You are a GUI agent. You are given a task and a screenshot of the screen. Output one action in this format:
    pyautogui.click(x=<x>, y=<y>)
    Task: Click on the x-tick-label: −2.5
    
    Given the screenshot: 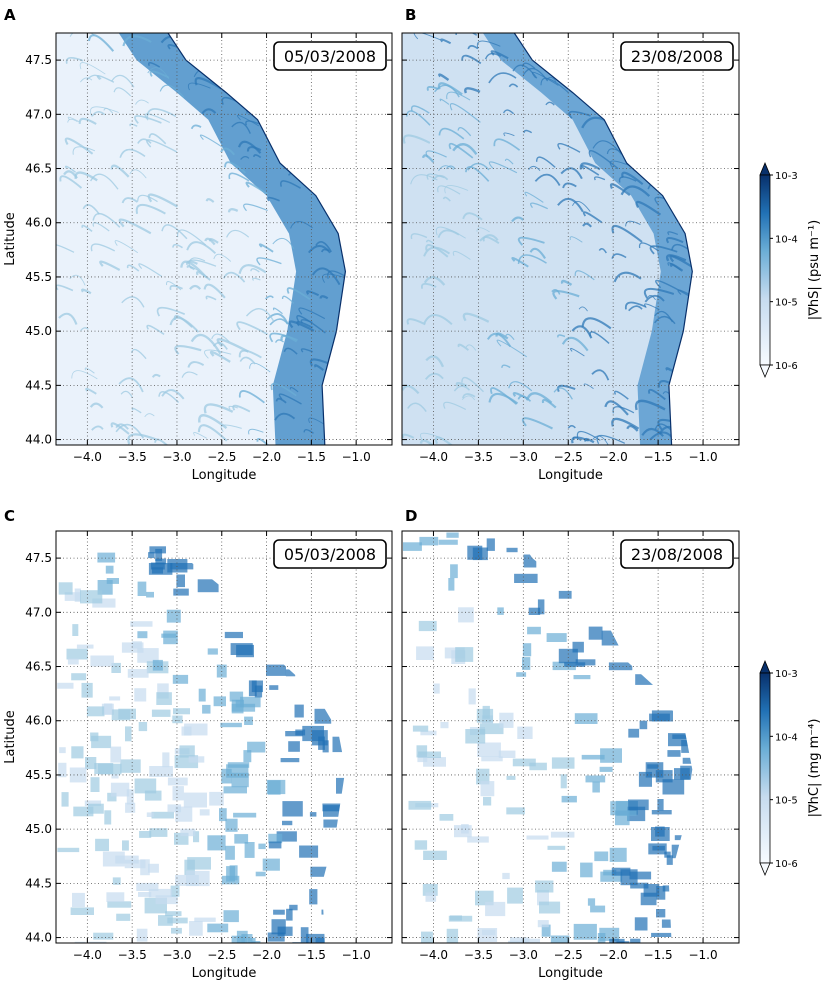 What is the action you would take?
    pyautogui.click(x=221, y=955)
    